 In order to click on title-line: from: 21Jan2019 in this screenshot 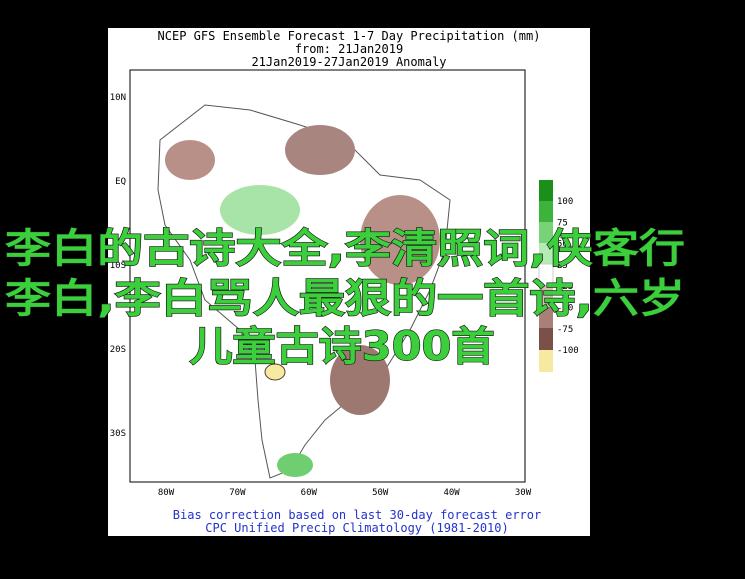, I will do `click(349, 49)`.